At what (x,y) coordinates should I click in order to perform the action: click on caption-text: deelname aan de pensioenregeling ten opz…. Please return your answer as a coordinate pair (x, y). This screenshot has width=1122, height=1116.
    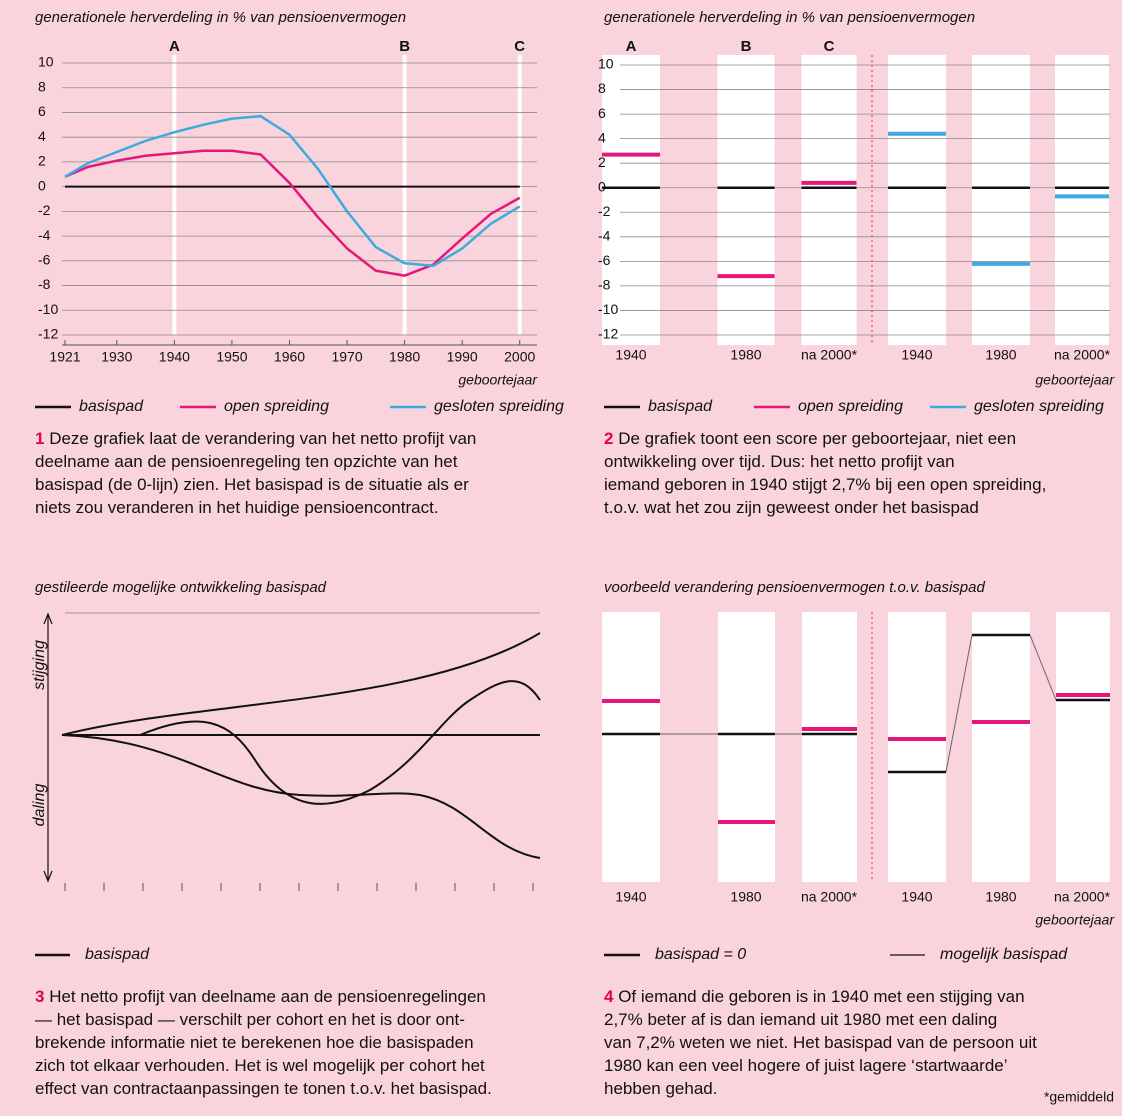
    Looking at the image, I should click on (246, 461).